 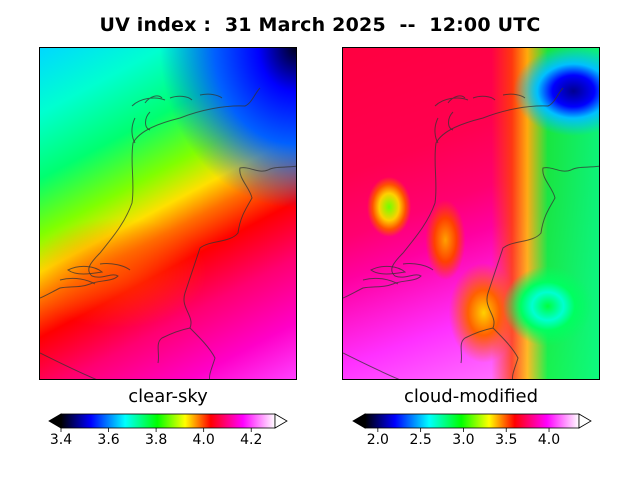 What do you see at coordinates (471, 396) in the screenshot?
I see `cloud-modified-label: cloud-modified` at bounding box center [471, 396].